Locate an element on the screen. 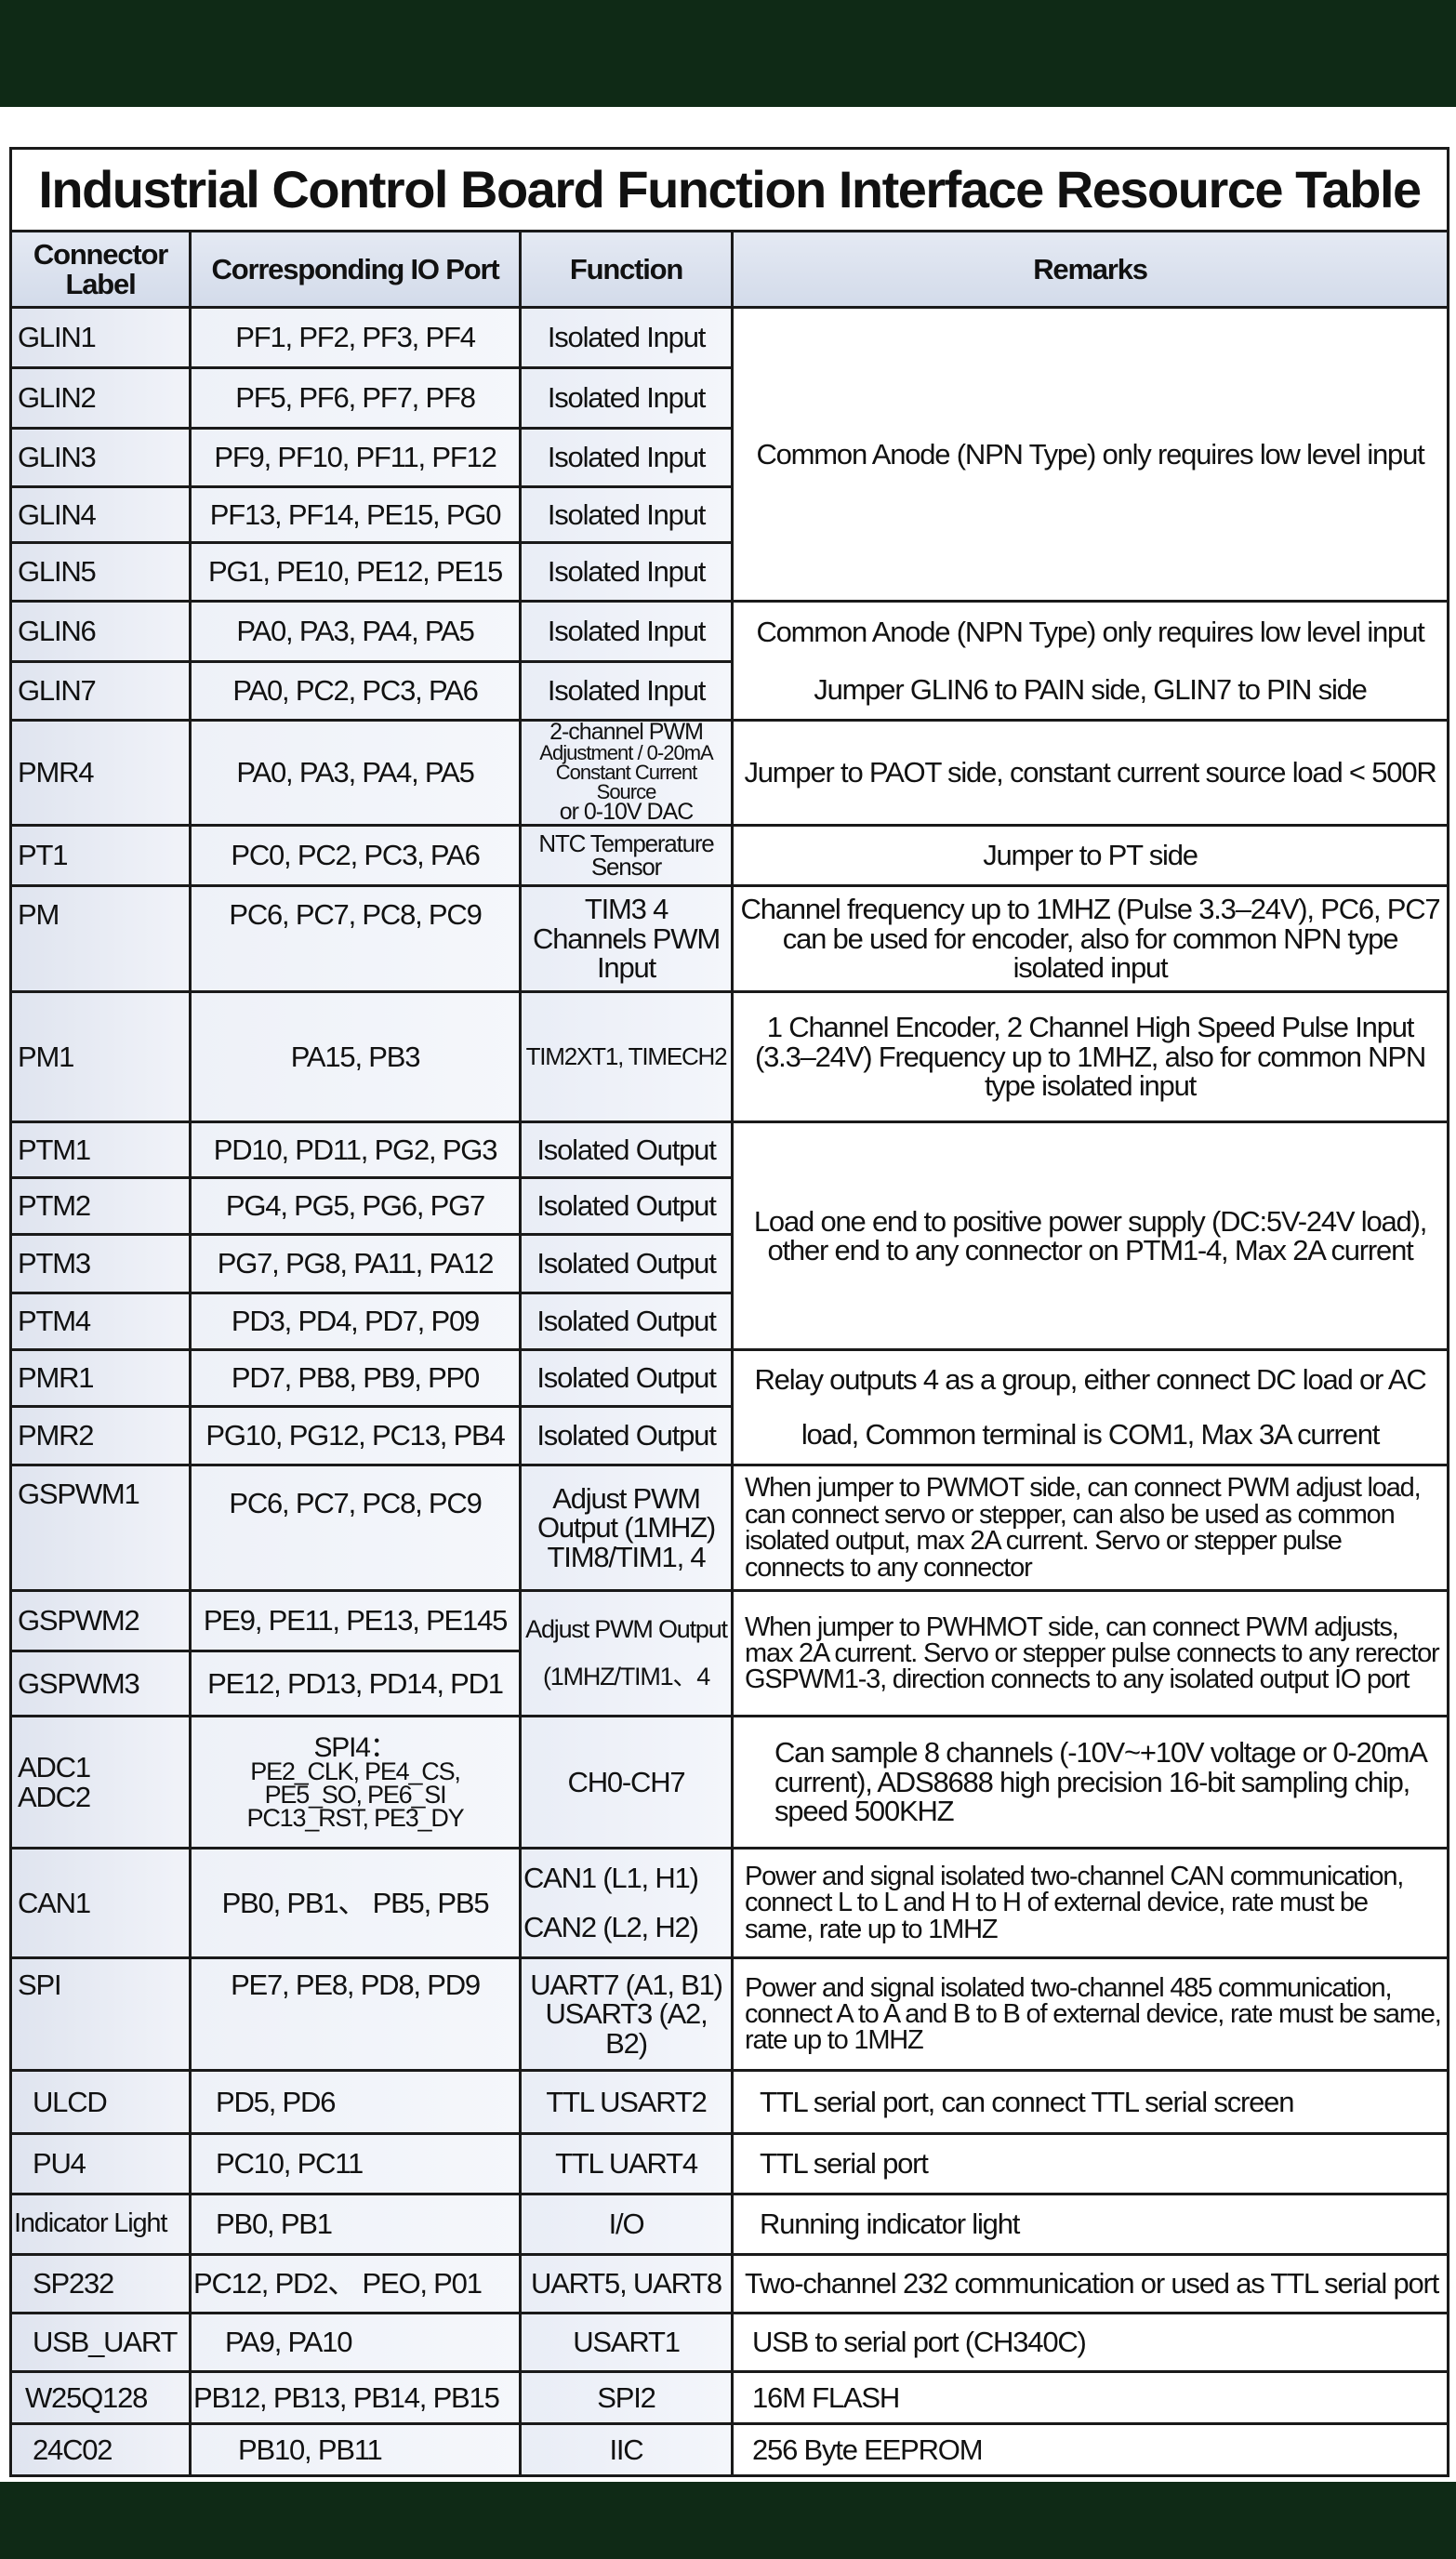  function-line: UART7 (A1, B1) is located at coordinates (626, 1984).